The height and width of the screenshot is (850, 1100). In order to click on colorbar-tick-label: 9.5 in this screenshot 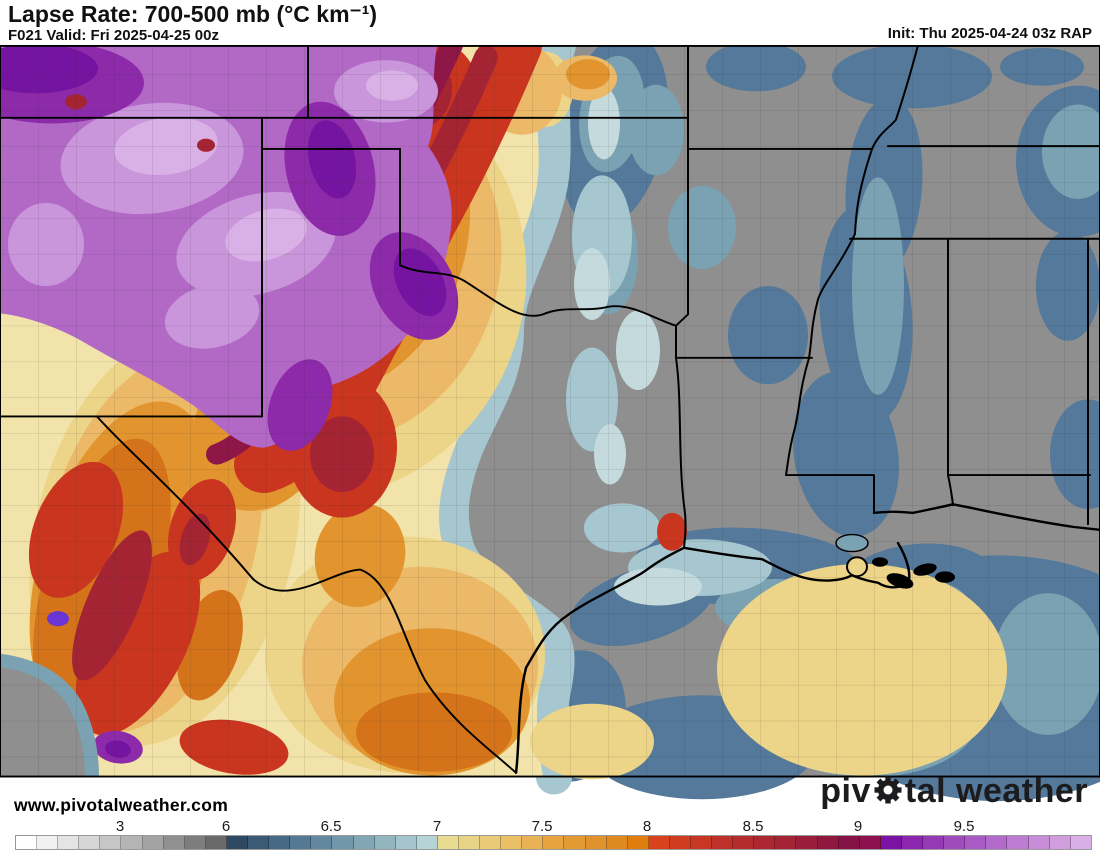, I will do `click(964, 826)`.